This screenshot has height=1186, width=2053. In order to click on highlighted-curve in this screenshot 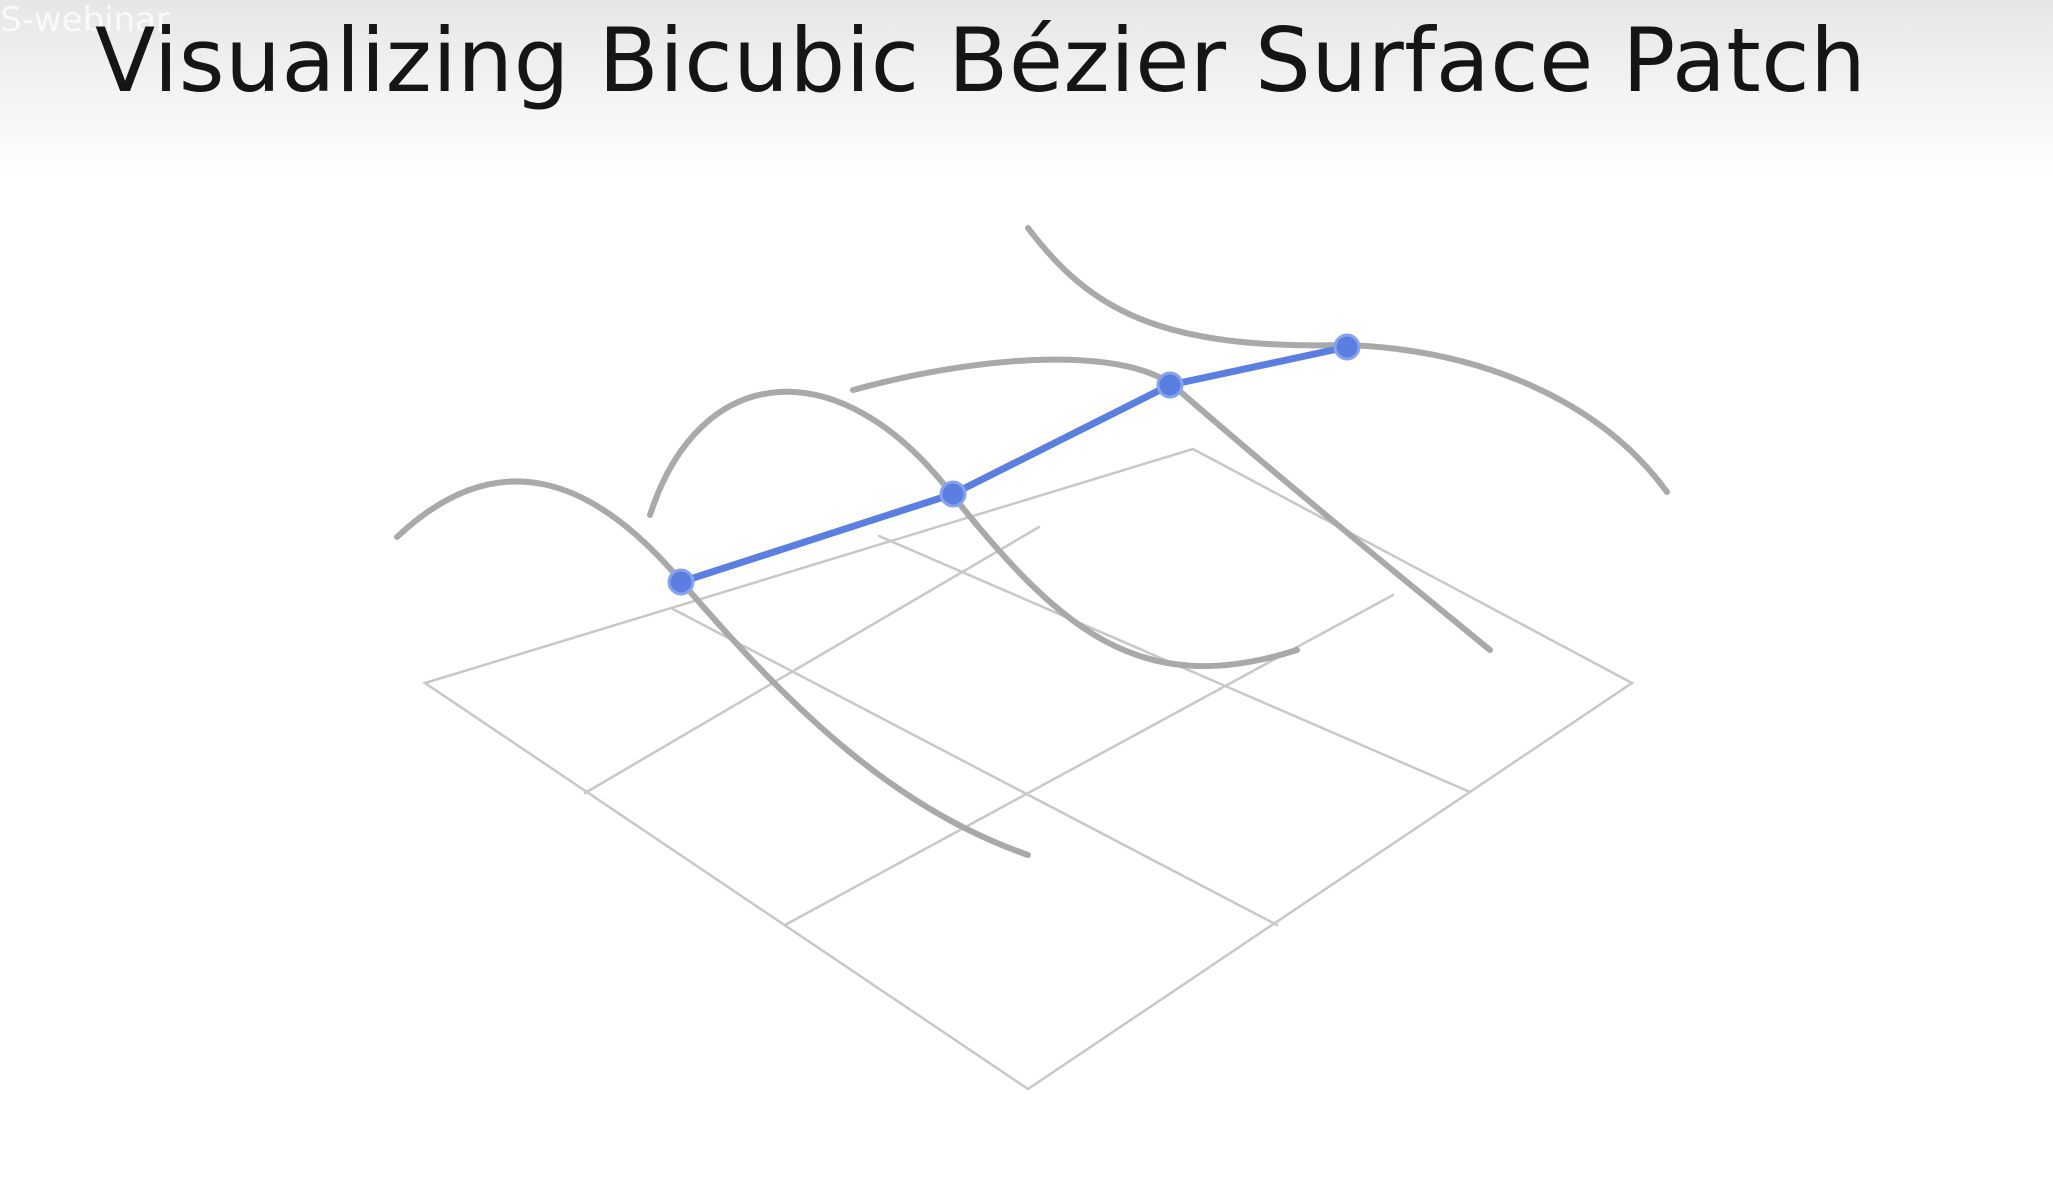, I will do `click(1014, 464)`.